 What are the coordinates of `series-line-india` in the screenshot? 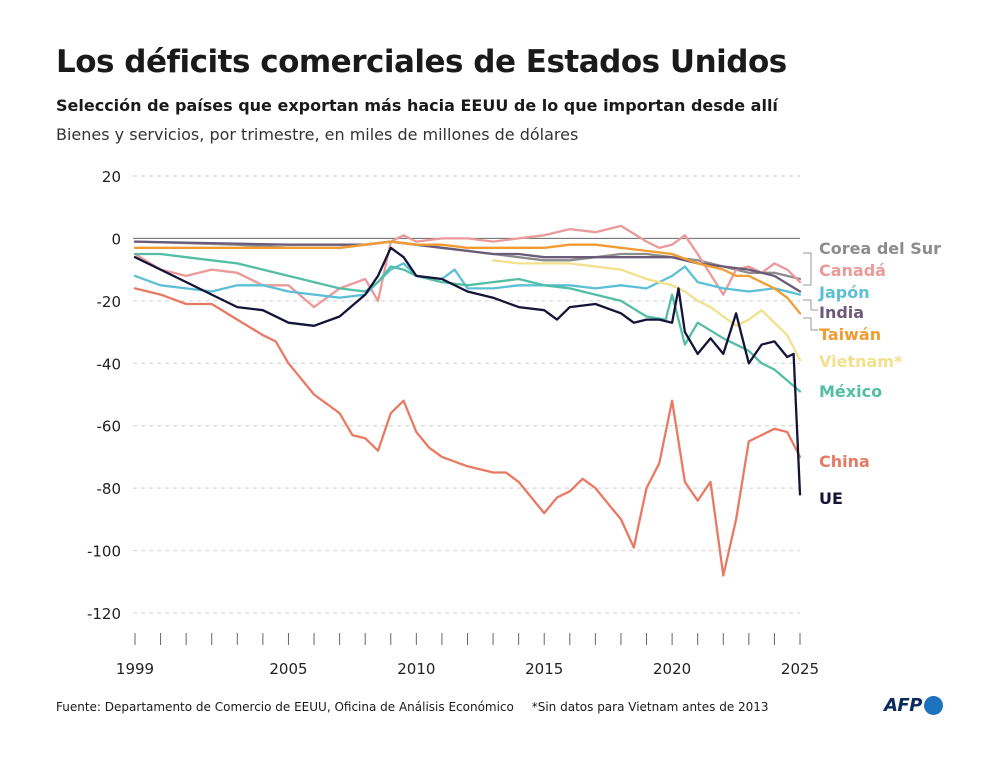 It's located at (467, 266).